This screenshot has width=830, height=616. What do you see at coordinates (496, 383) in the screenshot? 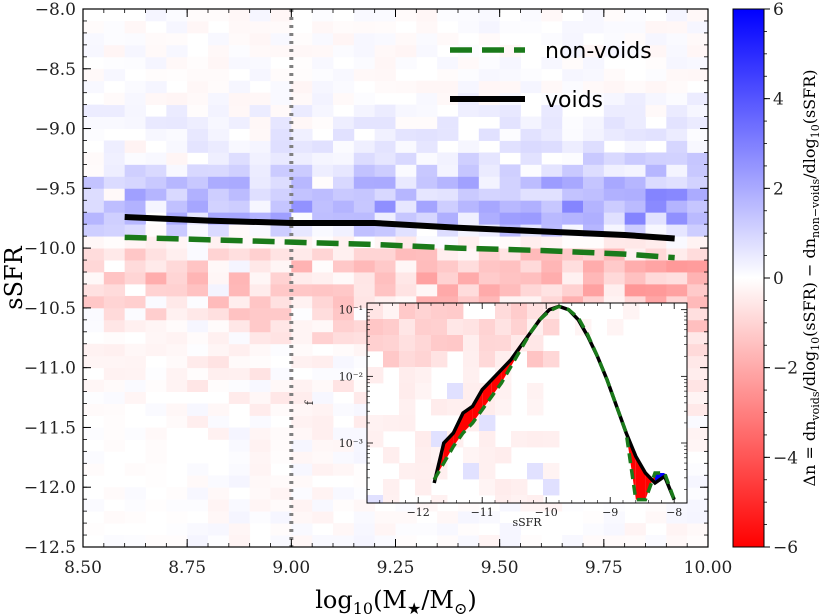
I see `inset-difference-fill` at bounding box center [496, 383].